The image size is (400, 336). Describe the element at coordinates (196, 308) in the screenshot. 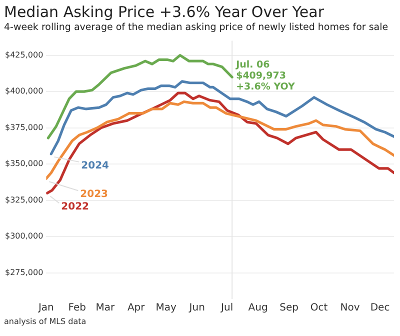

I see `x-tick-label: Jun` at that location.